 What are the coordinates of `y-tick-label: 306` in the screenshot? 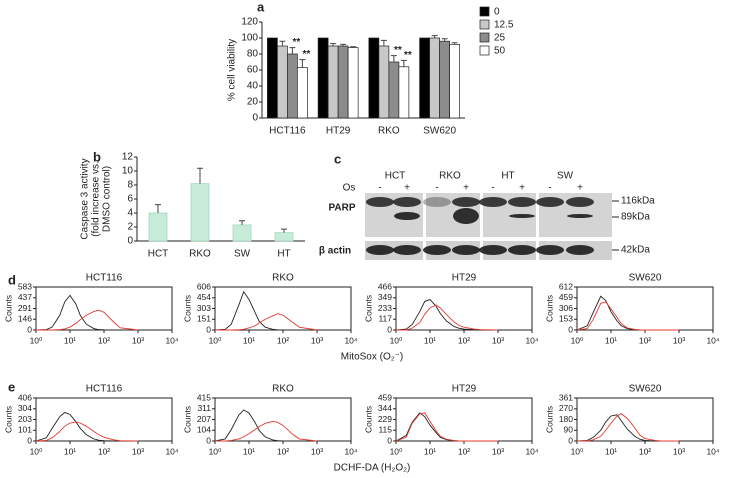 It's located at (566, 308).